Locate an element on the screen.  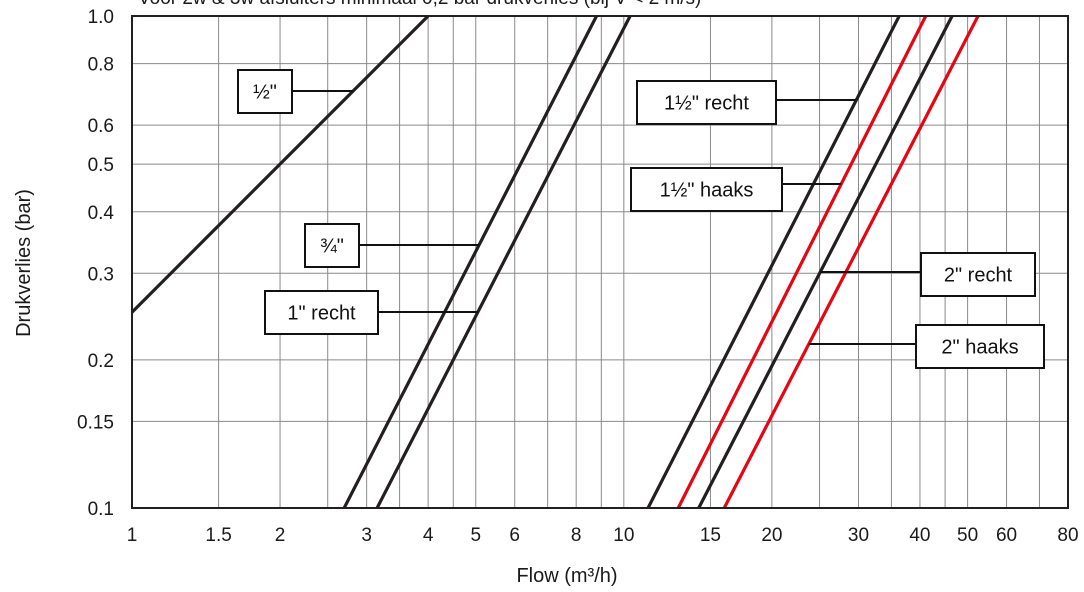
annotation-label: ½" is located at coordinates (265, 93).